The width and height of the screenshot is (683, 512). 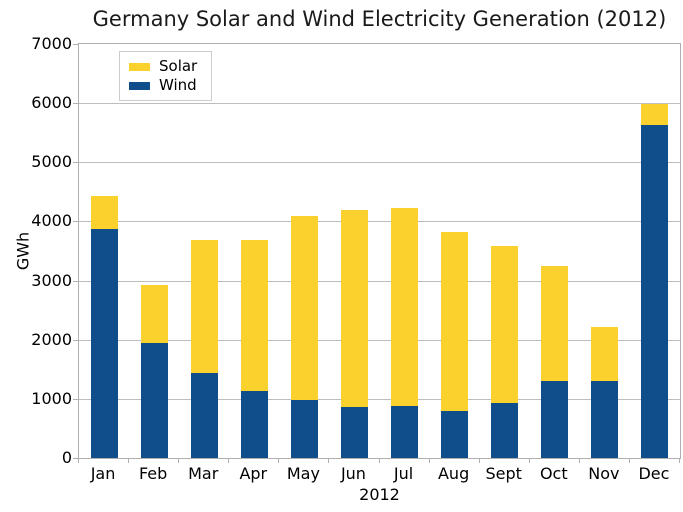 I want to click on bar-nov-wind-segment, so click(x=605, y=419).